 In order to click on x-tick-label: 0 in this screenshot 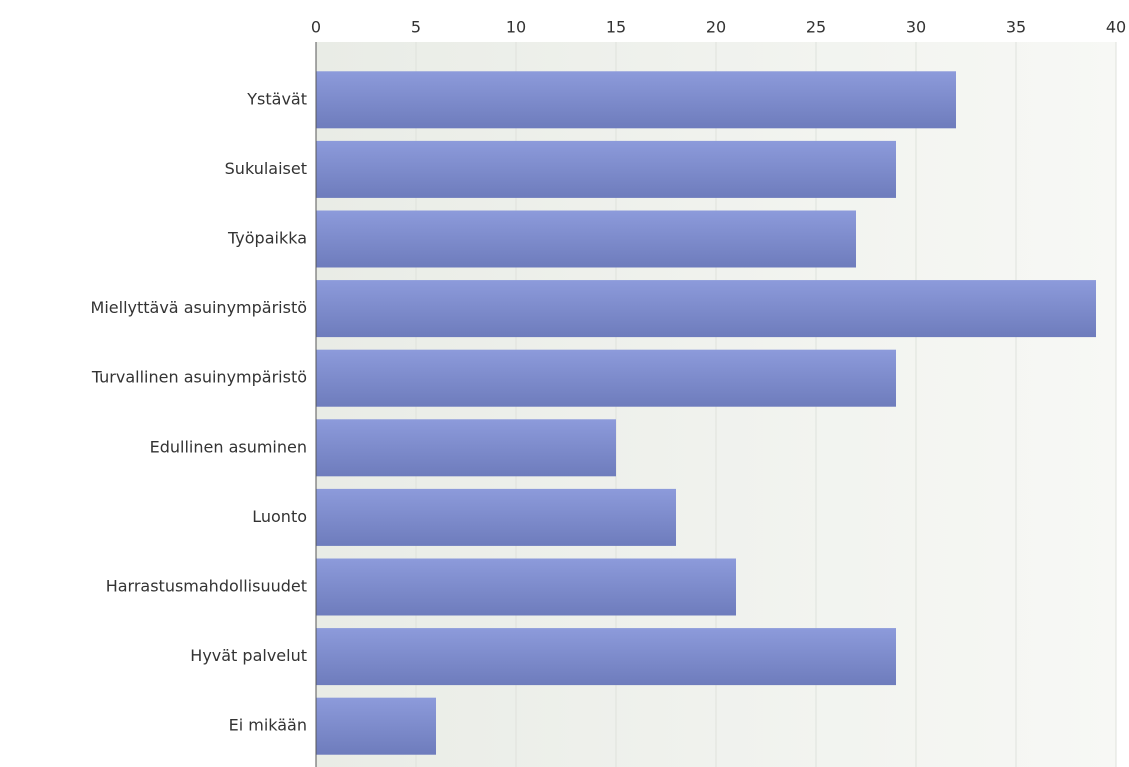, I will do `click(316, 27)`.